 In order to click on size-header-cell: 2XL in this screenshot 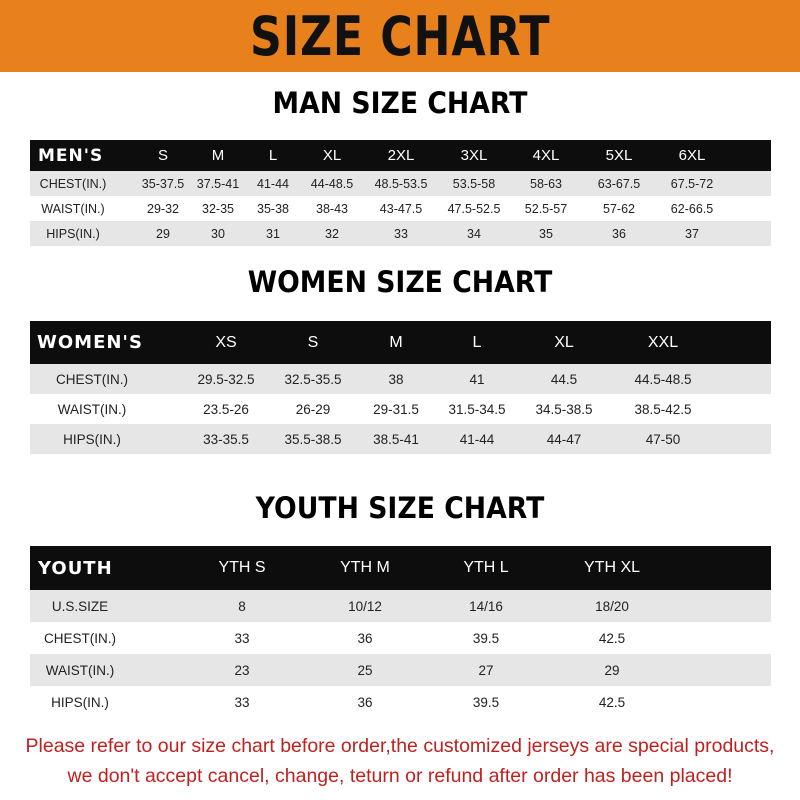, I will do `click(401, 155)`.